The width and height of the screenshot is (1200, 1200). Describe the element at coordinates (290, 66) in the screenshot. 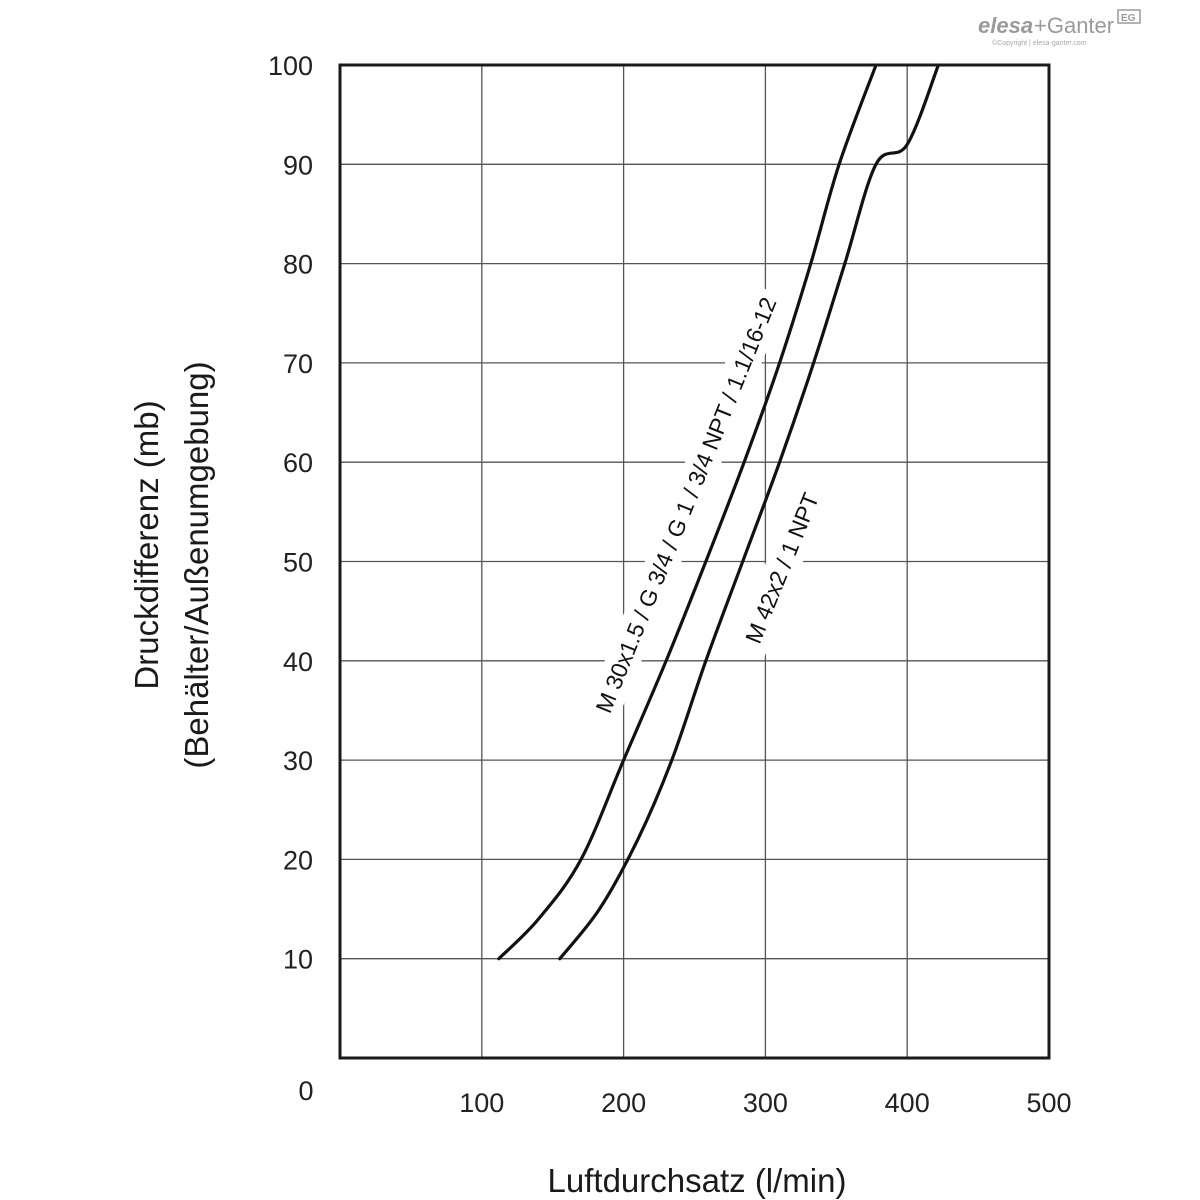

I see `y-tick-label: 100` at that location.